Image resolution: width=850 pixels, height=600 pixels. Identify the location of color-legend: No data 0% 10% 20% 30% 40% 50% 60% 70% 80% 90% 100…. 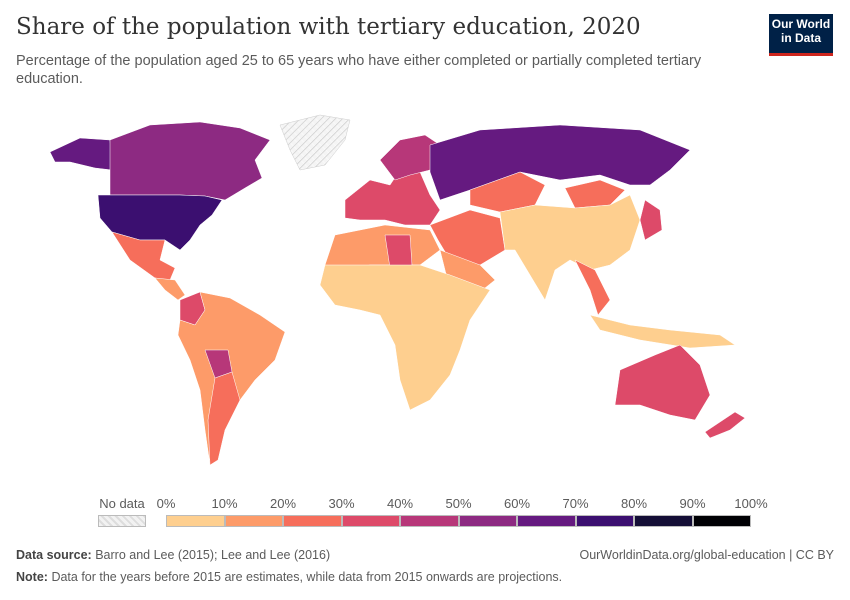
(425, 516).